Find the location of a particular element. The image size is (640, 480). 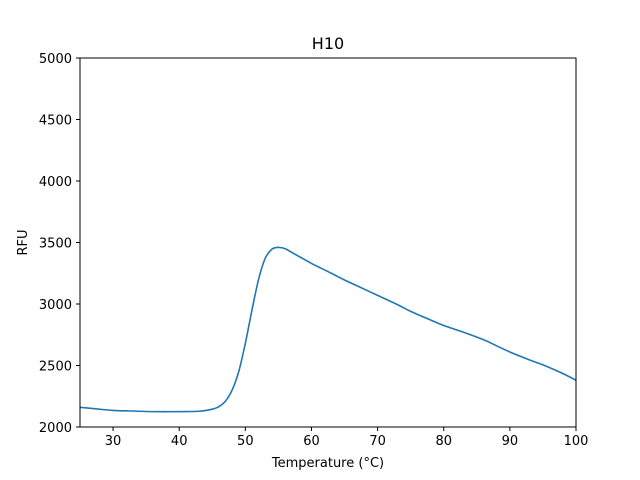

x-tick-label: 60 is located at coordinates (311, 441).